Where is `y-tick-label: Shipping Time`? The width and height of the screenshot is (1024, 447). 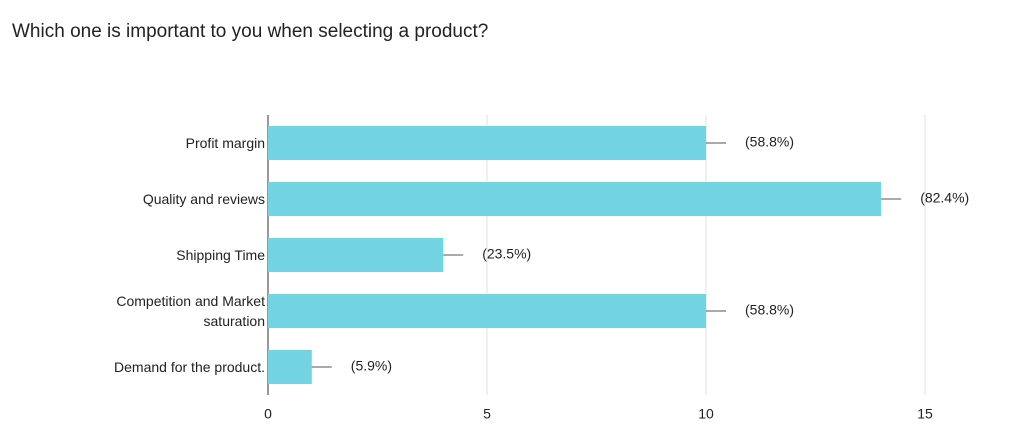
y-tick-label: Shipping Time is located at coordinates (220, 254).